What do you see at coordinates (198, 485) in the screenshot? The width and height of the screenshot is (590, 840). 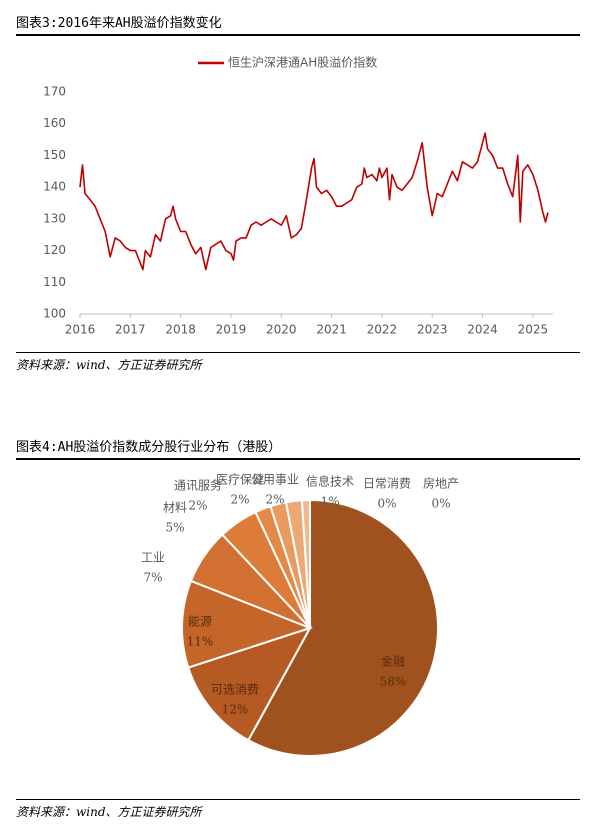 I see `slice-label: 通讯服务` at bounding box center [198, 485].